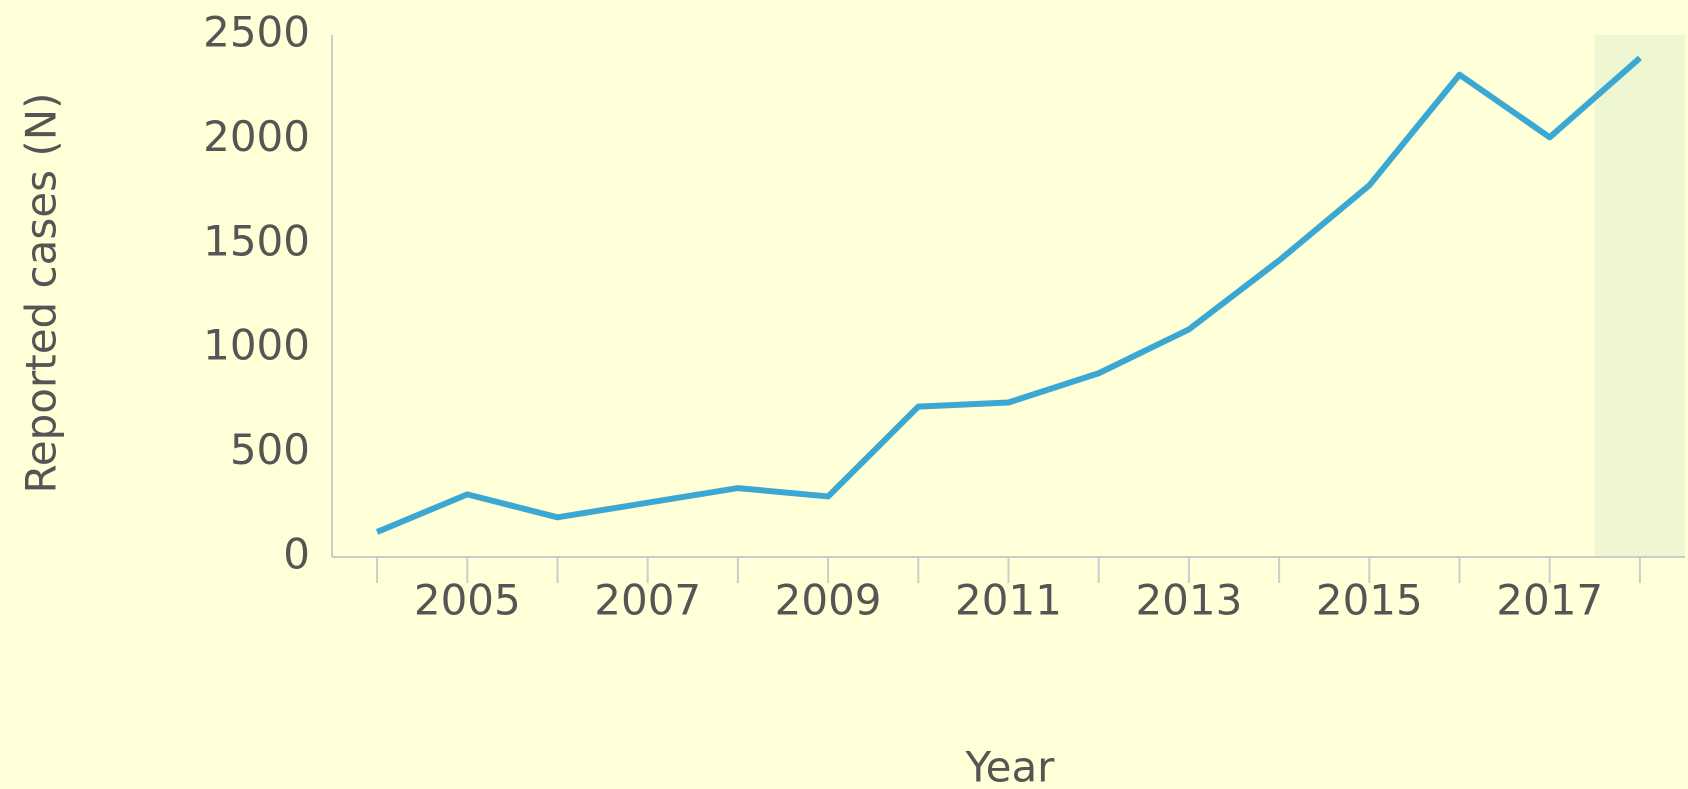 This screenshot has height=789, width=1688. What do you see at coordinates (41, 292) in the screenshot?
I see `y-axis-label: Reported cases (N)` at bounding box center [41, 292].